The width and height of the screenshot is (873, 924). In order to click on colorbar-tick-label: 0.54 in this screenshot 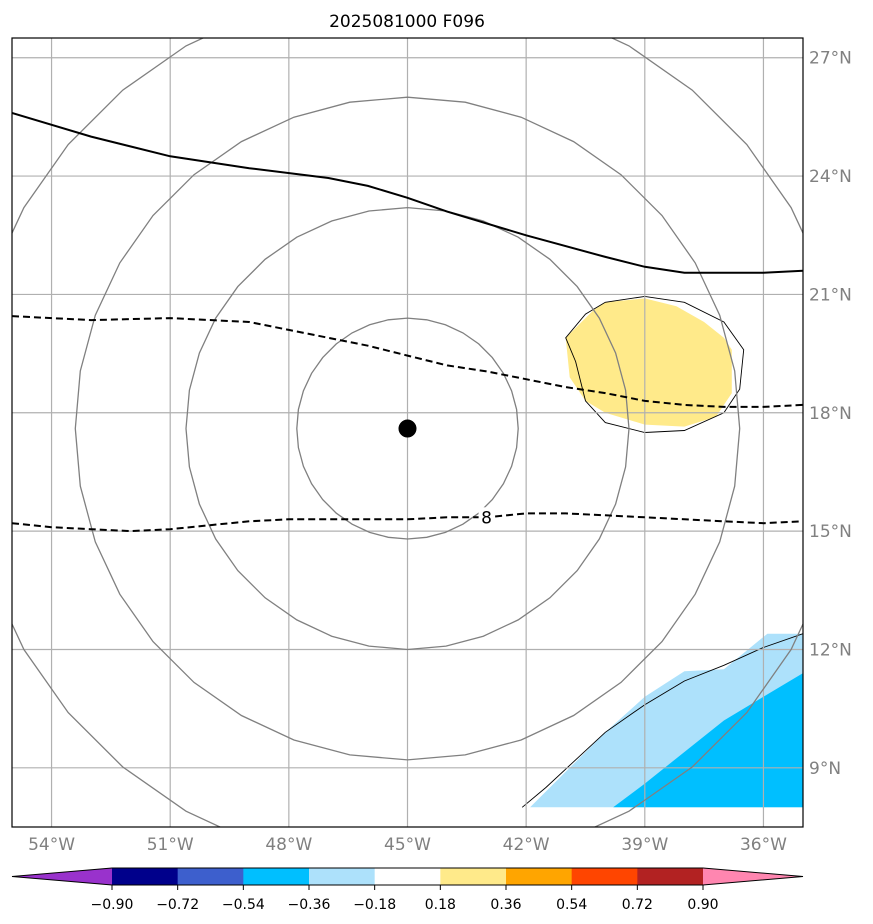, I will do `click(571, 905)`.